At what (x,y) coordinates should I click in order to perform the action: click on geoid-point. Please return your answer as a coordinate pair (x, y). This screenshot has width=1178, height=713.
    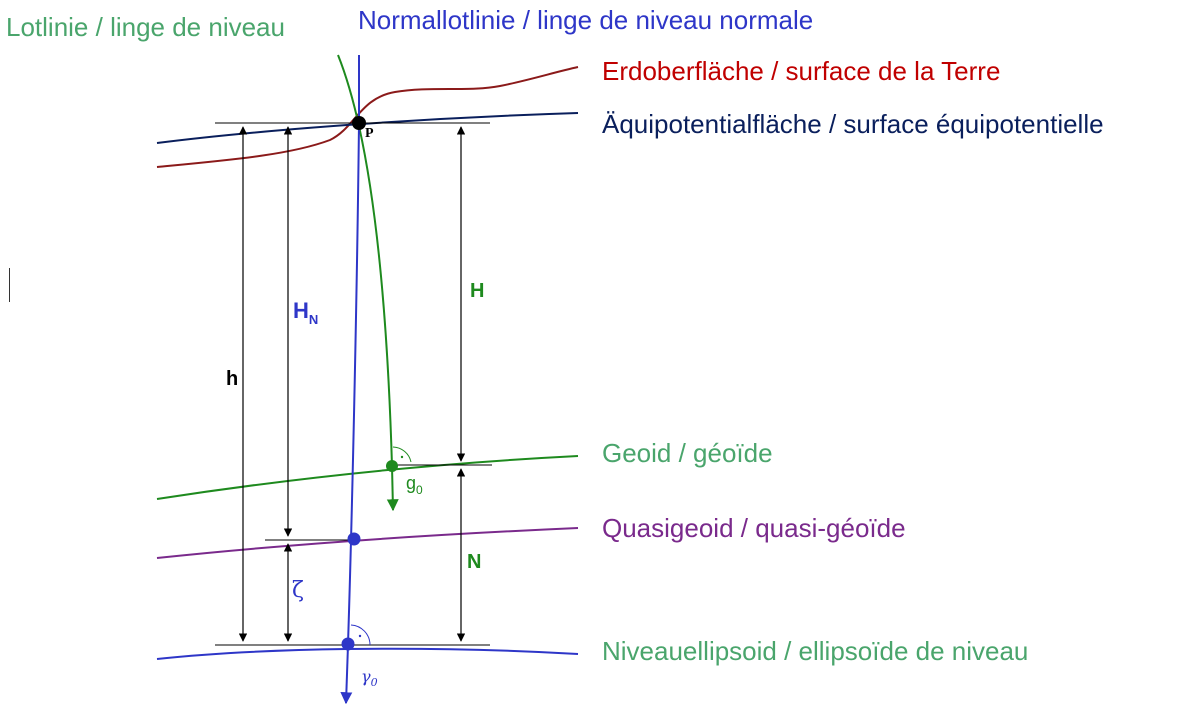
    Looking at the image, I should click on (392, 466).